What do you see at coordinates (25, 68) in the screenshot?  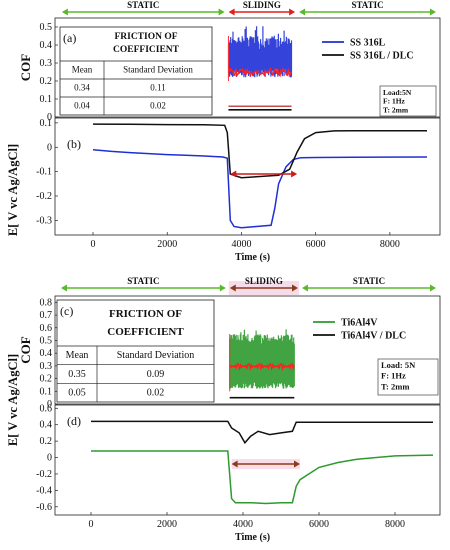 I see `cof-ylabel: COF` at bounding box center [25, 68].